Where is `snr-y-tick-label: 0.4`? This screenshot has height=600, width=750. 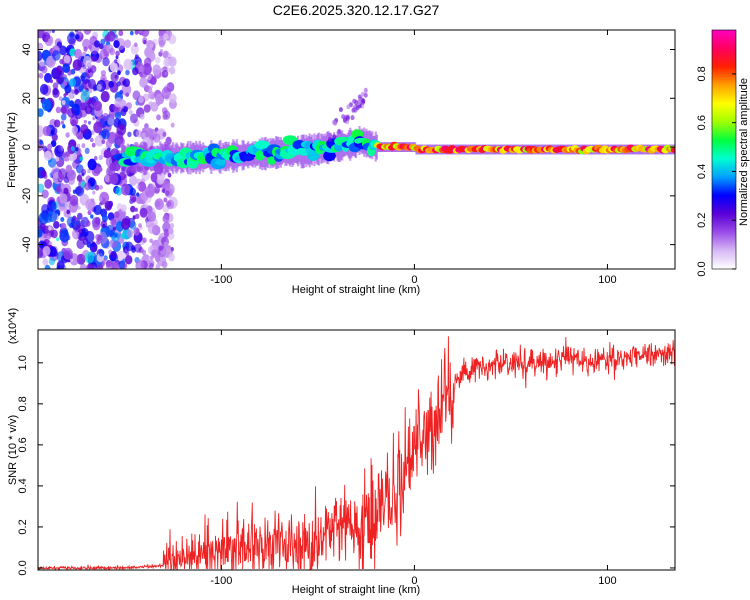
snr-y-tick-label: 0.4 is located at coordinates (23, 485).